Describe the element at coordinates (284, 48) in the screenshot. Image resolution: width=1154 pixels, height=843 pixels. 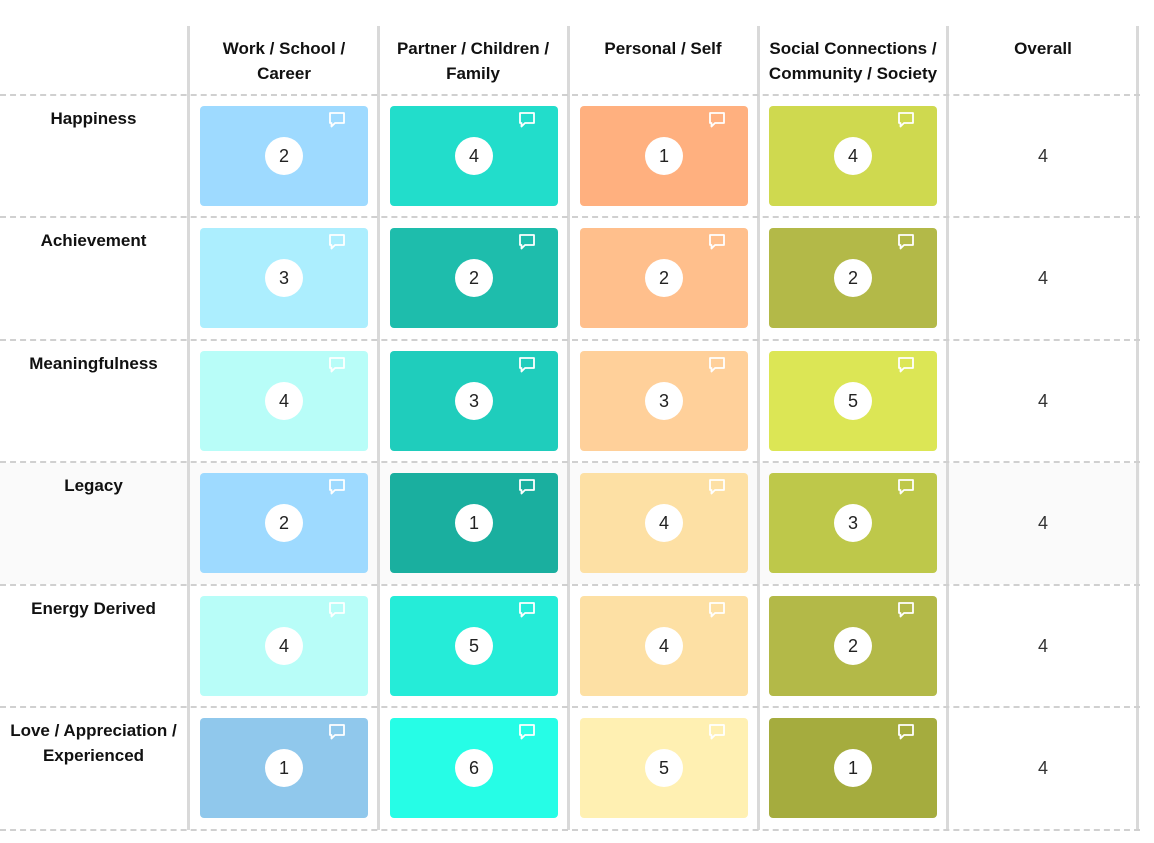
I see `column-header-line: Work / School /` at that location.